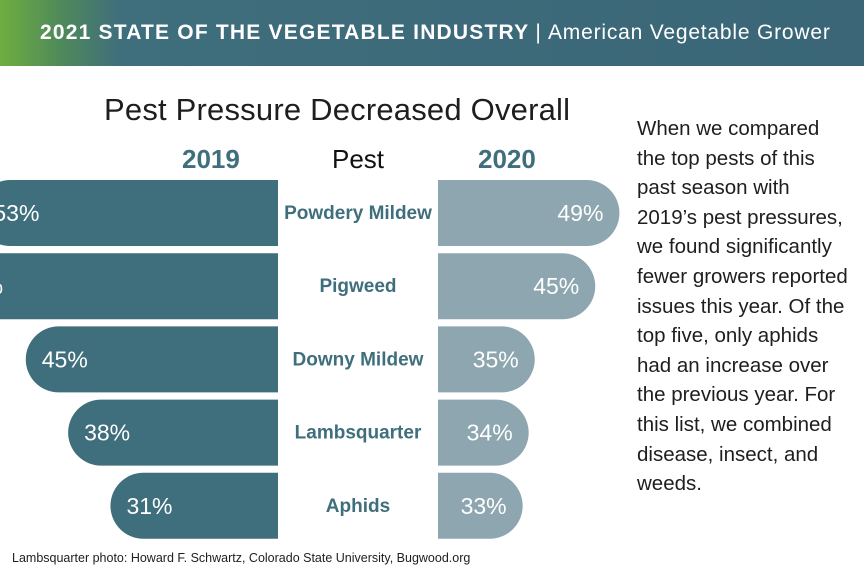 This screenshot has width=864, height=576. I want to click on value-label-2020: 34%, so click(490, 433).